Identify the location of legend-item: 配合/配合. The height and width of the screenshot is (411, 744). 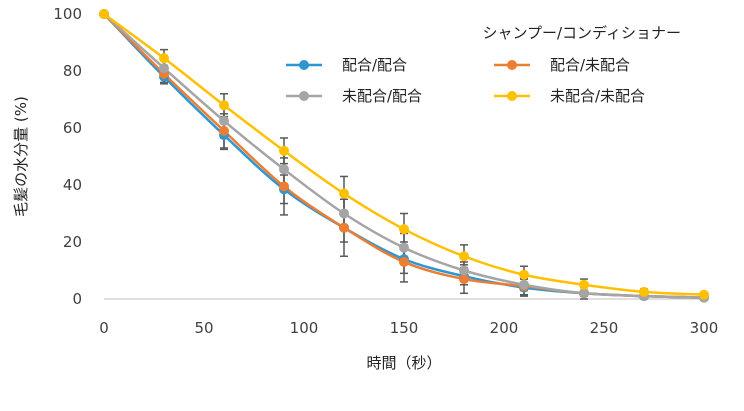
(346, 65).